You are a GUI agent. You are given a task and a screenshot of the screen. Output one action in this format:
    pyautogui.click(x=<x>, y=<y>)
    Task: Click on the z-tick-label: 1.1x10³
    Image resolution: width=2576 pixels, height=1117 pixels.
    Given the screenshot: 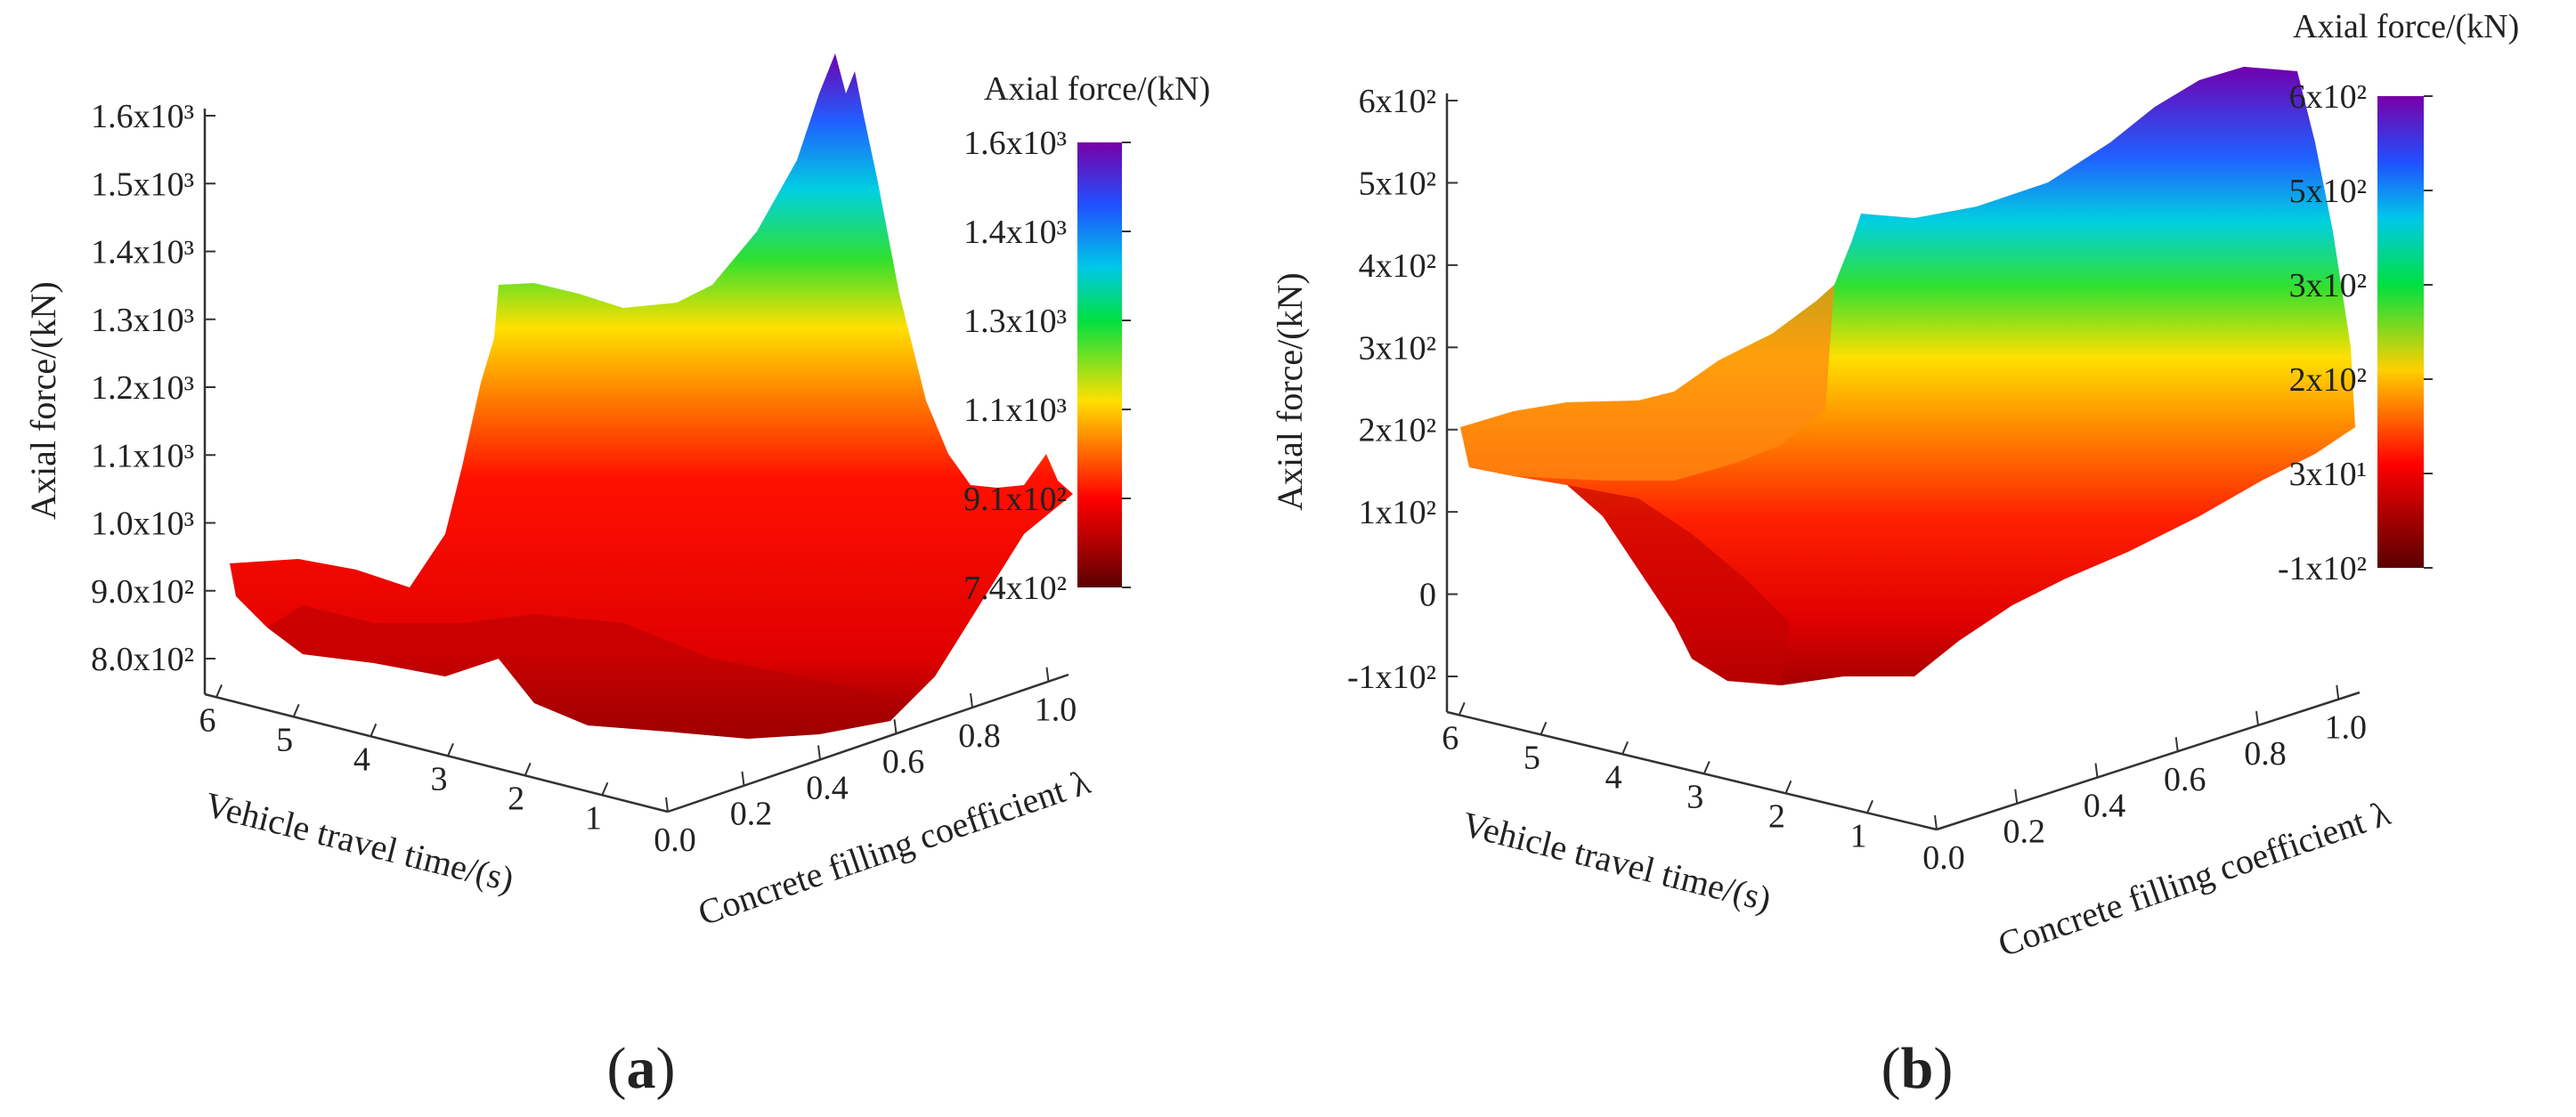 What is the action you would take?
    pyautogui.click(x=142, y=455)
    